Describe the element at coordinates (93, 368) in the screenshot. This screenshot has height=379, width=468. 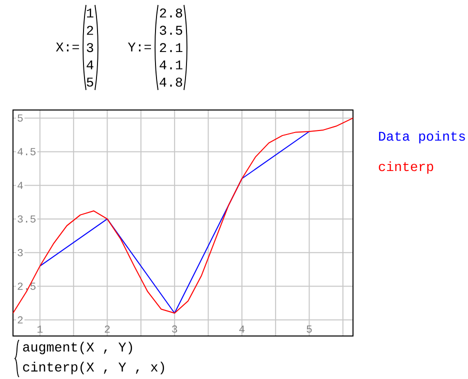
I see `text: cinterp(X , Y , x)` at that location.